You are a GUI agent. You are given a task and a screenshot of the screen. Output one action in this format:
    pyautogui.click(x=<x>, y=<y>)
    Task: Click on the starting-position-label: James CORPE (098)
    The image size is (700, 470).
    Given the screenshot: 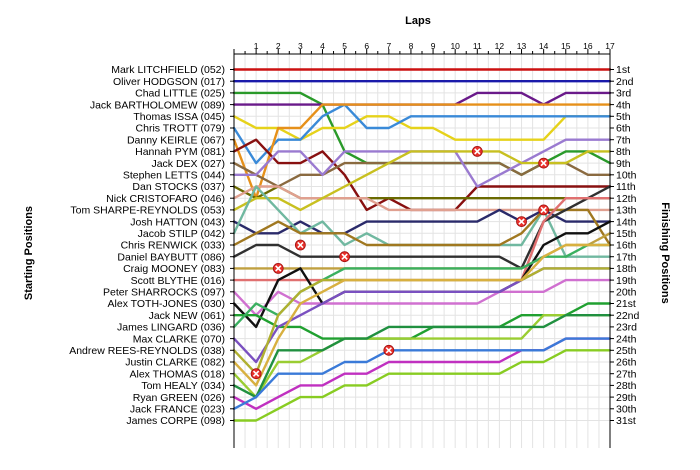 What is the action you would take?
    pyautogui.click(x=175, y=421)
    